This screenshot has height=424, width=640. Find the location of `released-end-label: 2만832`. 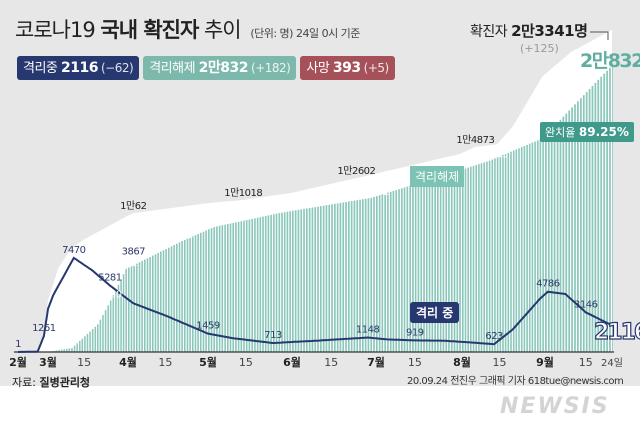

released-end-label: 2만832 is located at coordinates (610, 61).